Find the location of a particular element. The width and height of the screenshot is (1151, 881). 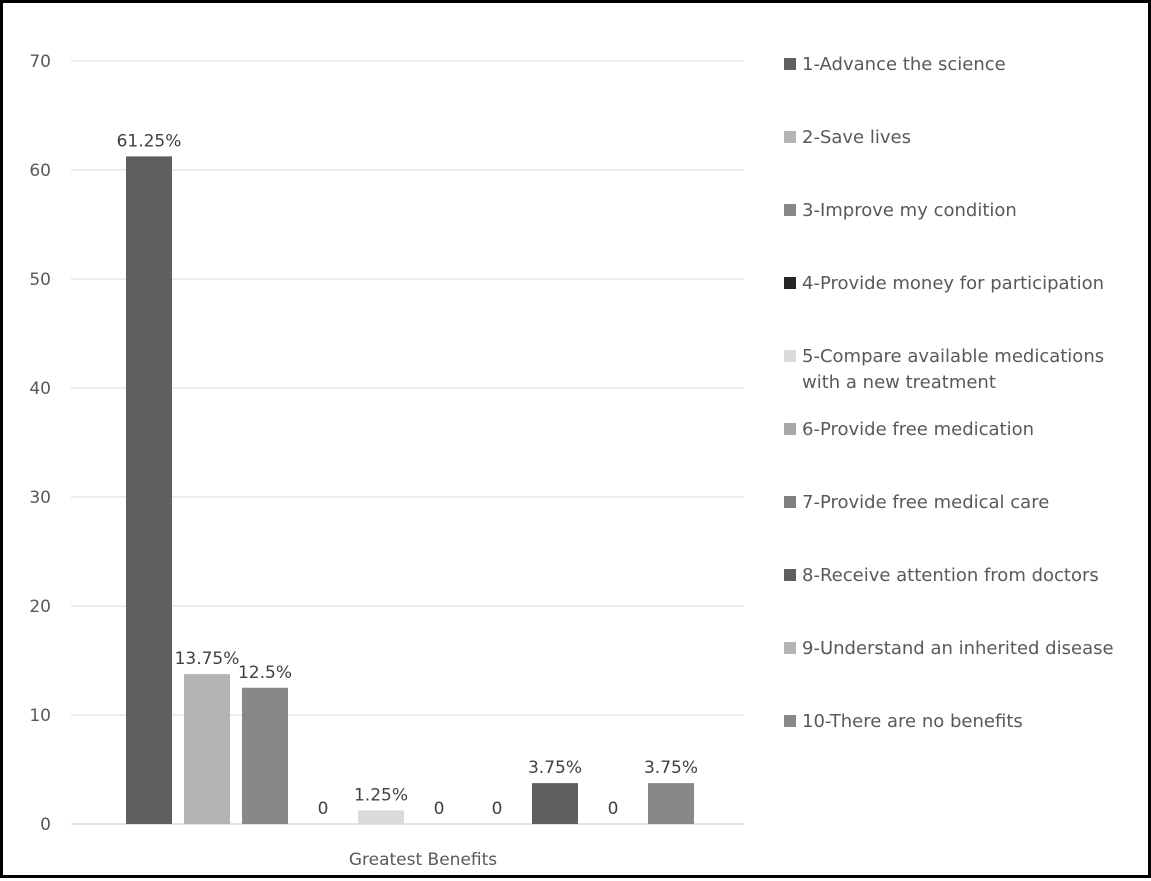

legend-label-3: 3-Improve my condition is located at coordinates (909, 210).